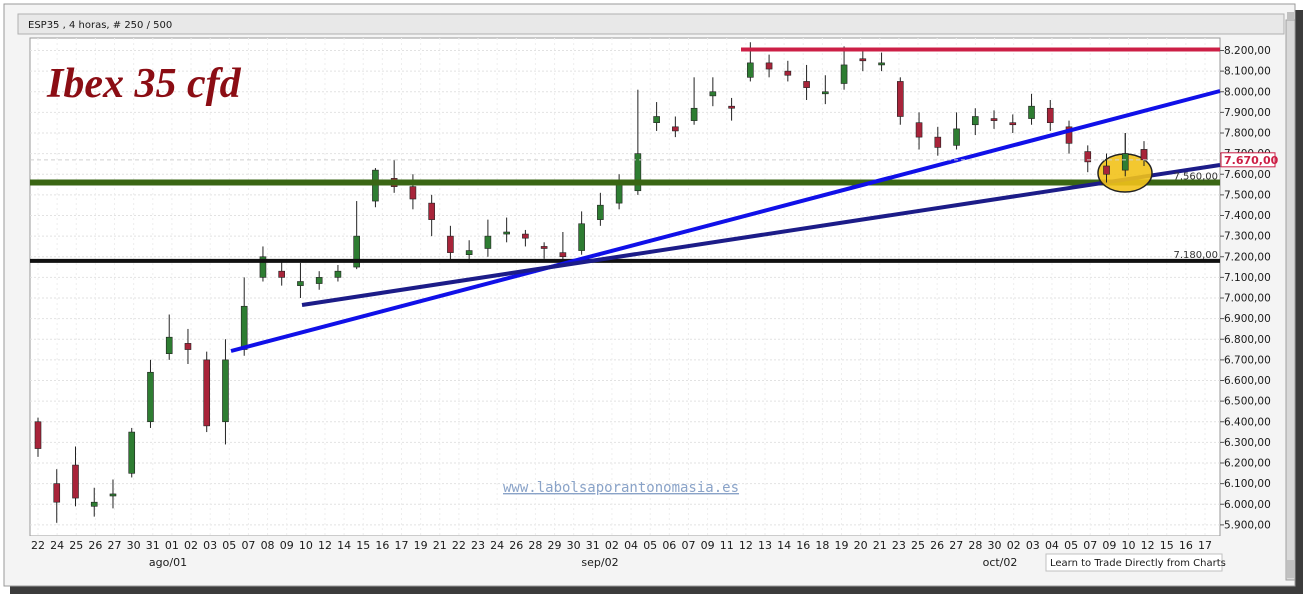 This screenshot has width=1305, height=598. I want to click on watermark-link: www.labolsaporantonomasia.es, so click(621, 488).